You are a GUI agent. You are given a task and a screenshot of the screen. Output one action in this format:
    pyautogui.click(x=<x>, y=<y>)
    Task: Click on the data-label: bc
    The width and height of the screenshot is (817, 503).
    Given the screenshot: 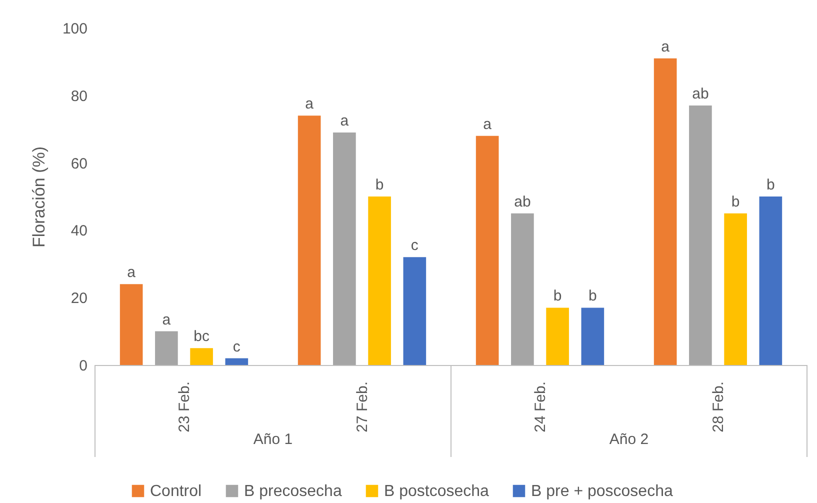 What is the action you would take?
    pyautogui.click(x=202, y=337)
    